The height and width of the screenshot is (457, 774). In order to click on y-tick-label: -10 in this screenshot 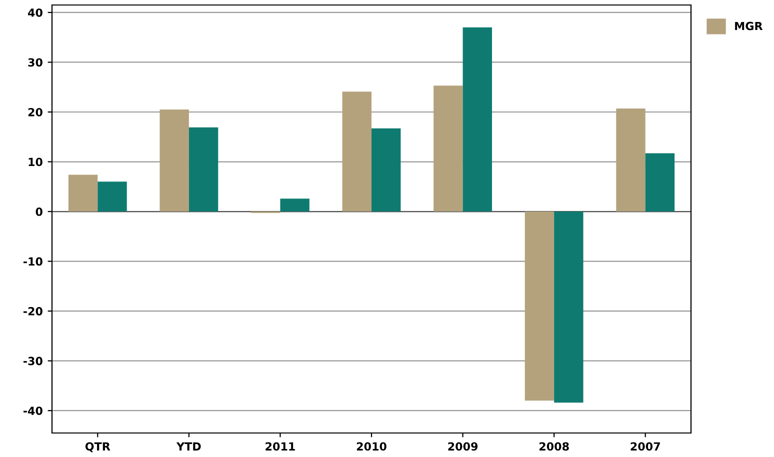, I will do `click(33, 261)`.